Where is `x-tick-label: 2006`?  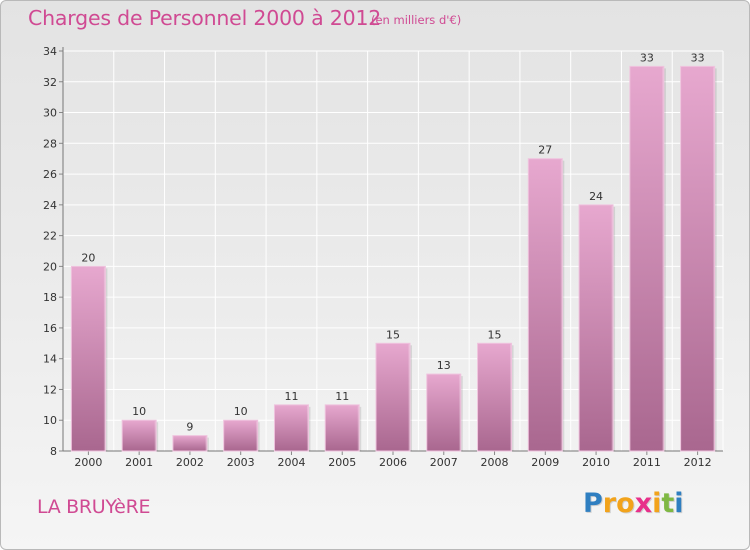
x-tick-label: 2006 is located at coordinates (393, 462).